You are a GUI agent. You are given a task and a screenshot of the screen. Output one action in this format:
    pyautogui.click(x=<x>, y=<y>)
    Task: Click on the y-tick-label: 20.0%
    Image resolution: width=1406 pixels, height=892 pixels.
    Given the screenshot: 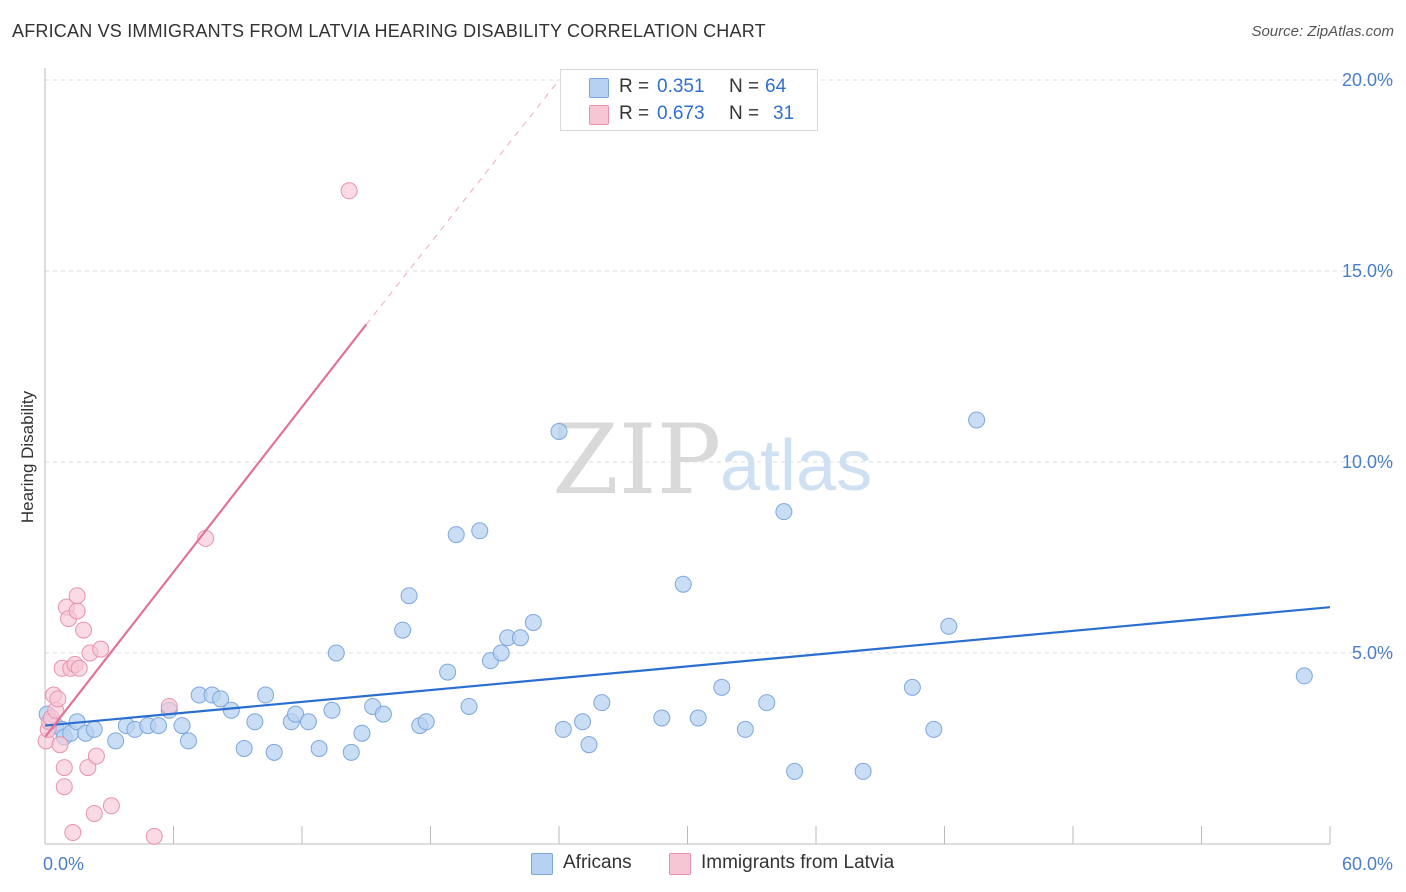 What is the action you would take?
    pyautogui.click(x=1367, y=80)
    